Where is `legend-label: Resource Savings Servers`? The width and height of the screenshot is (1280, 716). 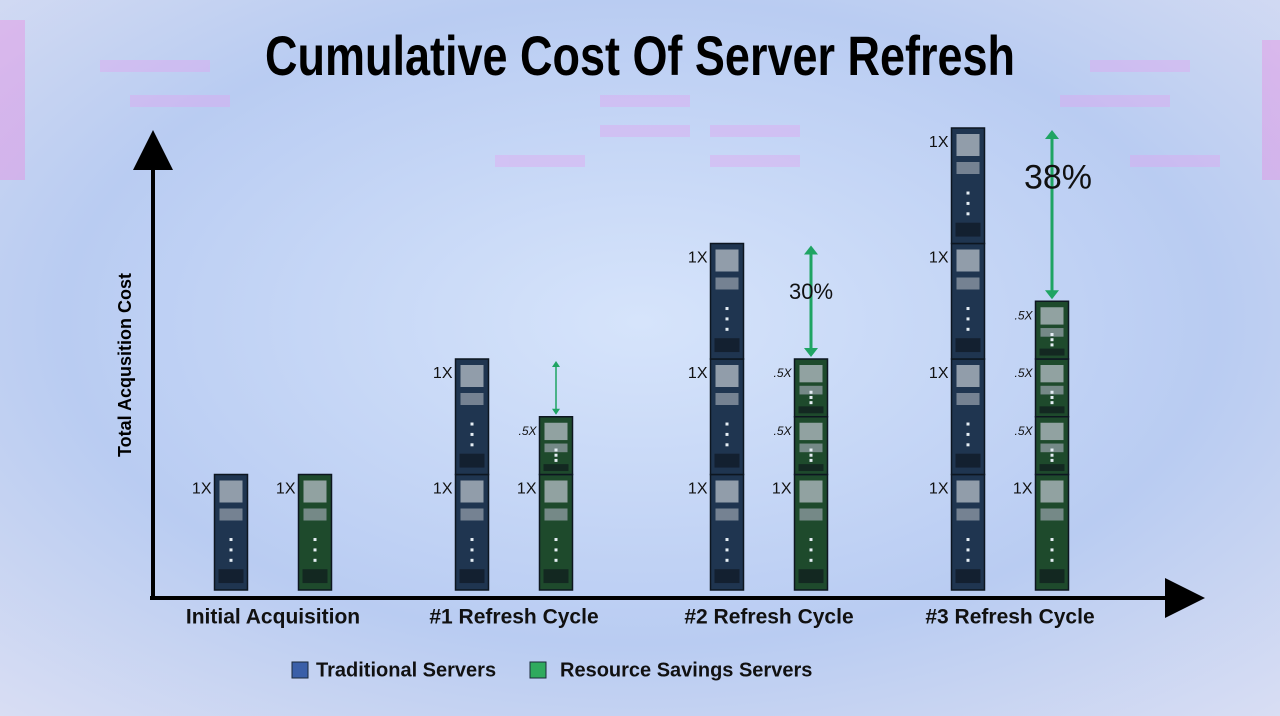 legend-label: Resource Savings Servers is located at coordinates (686, 670).